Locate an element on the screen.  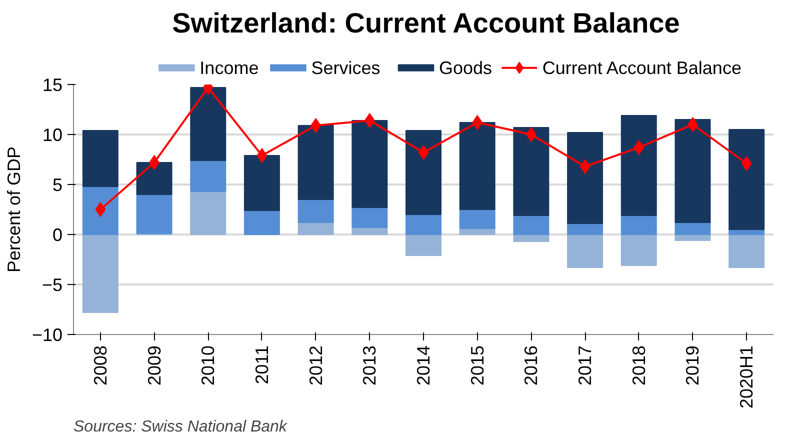
chart-title: Switzerland: Current Account Balance is located at coordinates (426, 23).